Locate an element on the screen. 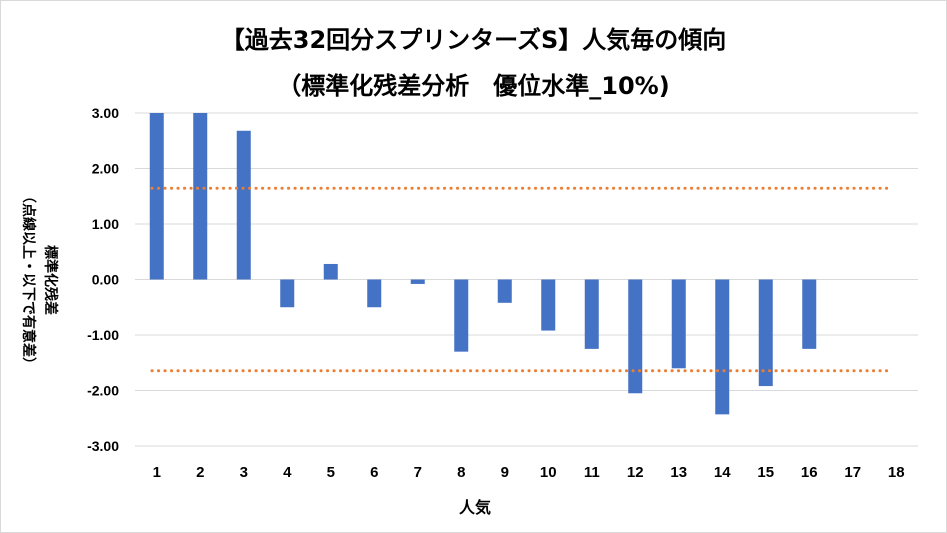 The height and width of the screenshot is (533, 947). x-tick-label: 11 is located at coordinates (592, 472).